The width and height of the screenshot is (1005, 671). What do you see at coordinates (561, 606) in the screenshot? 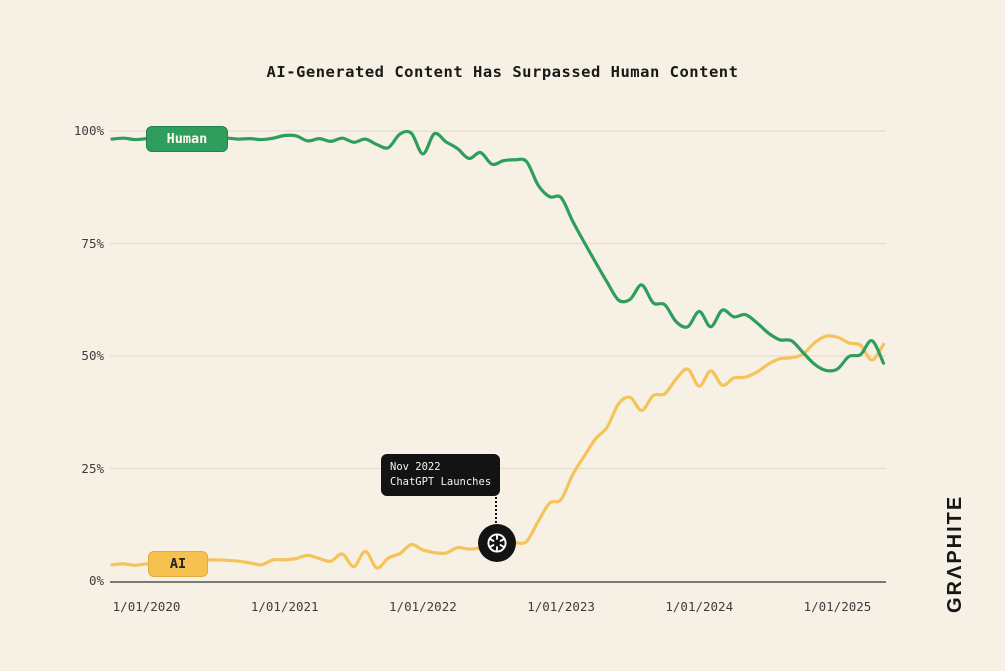
I see `x-tick-label: 1/01/2023` at bounding box center [561, 606].